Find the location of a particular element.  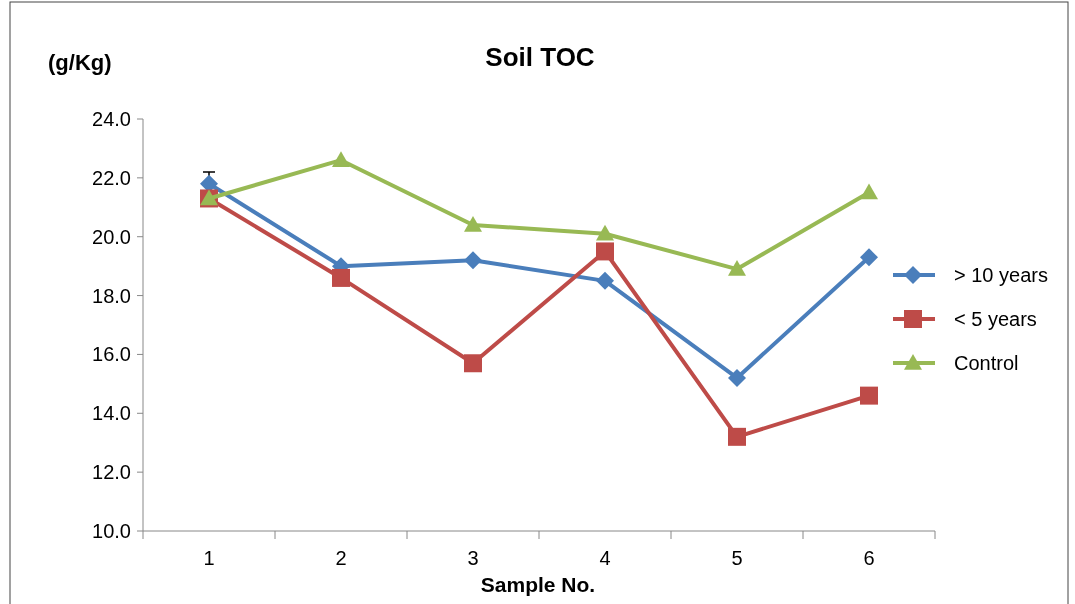

x-tick-label: 4 is located at coordinates (605, 558).